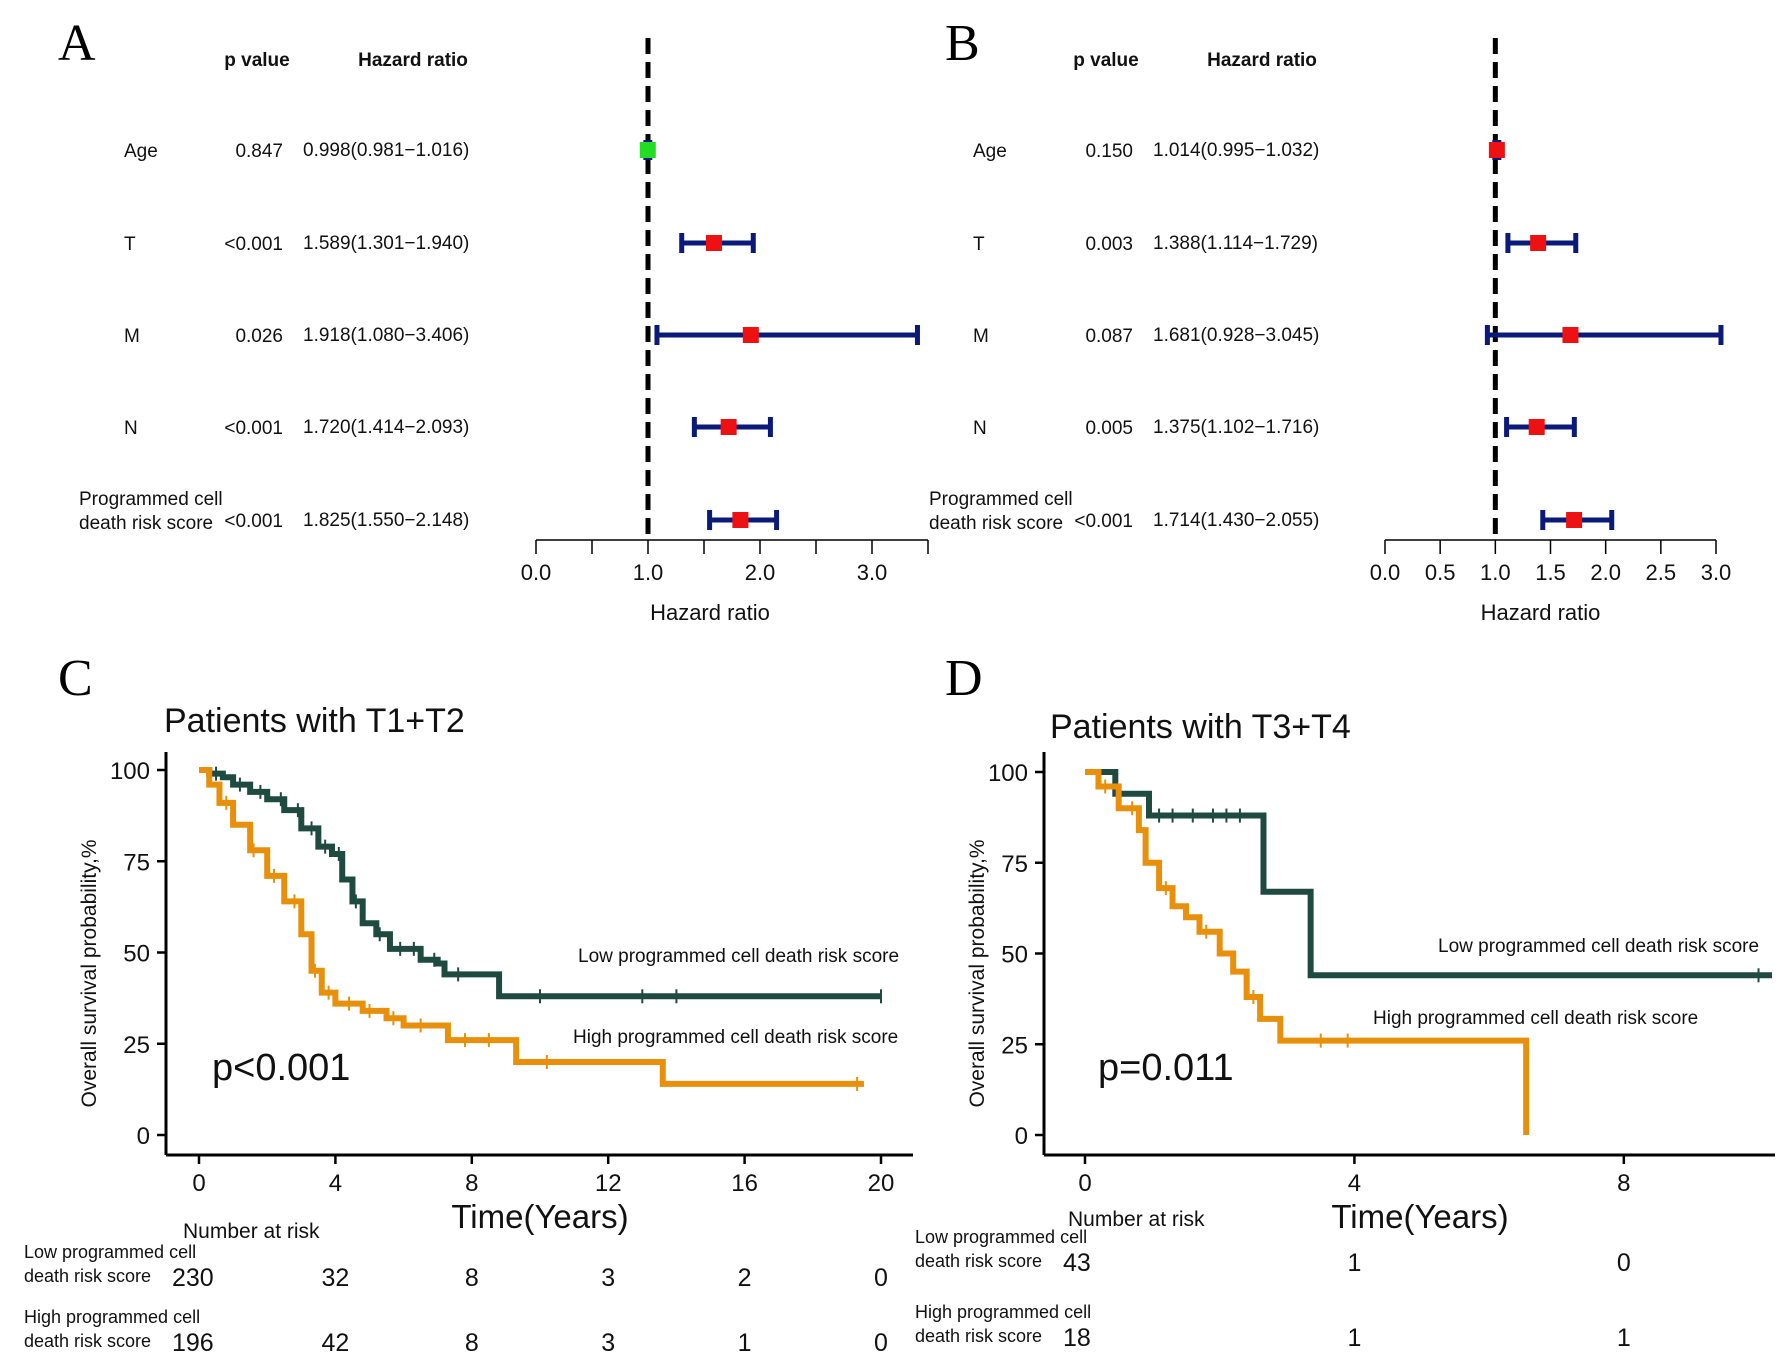 This screenshot has height=1367, width=1785. Describe the element at coordinates (979, 244) in the screenshot. I see `row-label: T` at that location.